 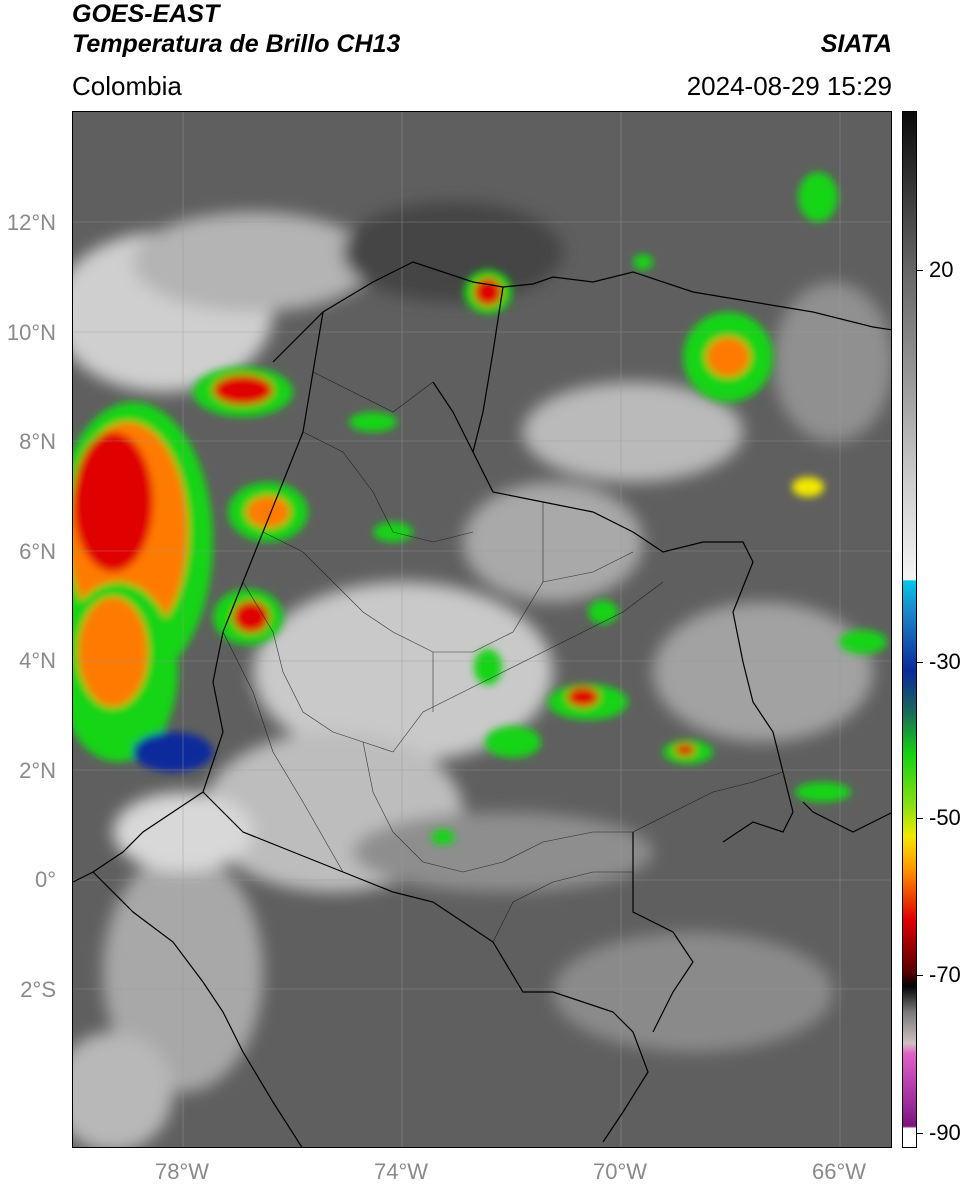 What do you see at coordinates (941, 269) in the screenshot?
I see `colorbar-label: 20` at bounding box center [941, 269].